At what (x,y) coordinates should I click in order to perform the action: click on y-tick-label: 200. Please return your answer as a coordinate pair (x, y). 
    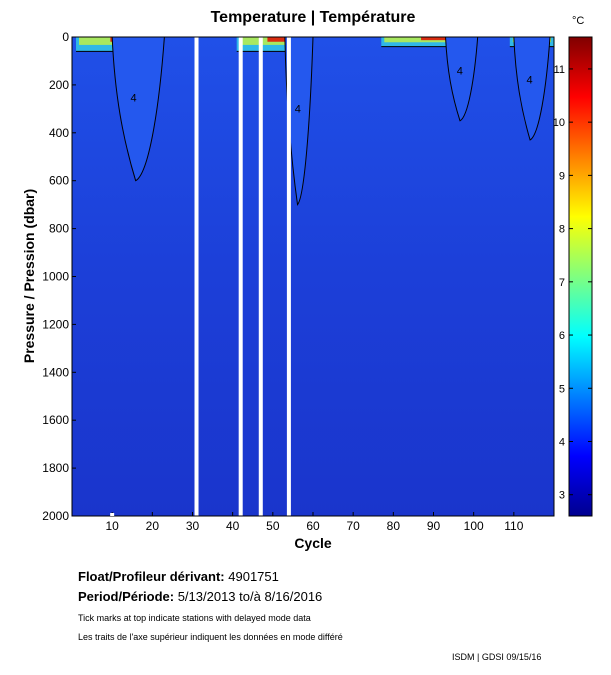
    Looking at the image, I should click on (59, 85).